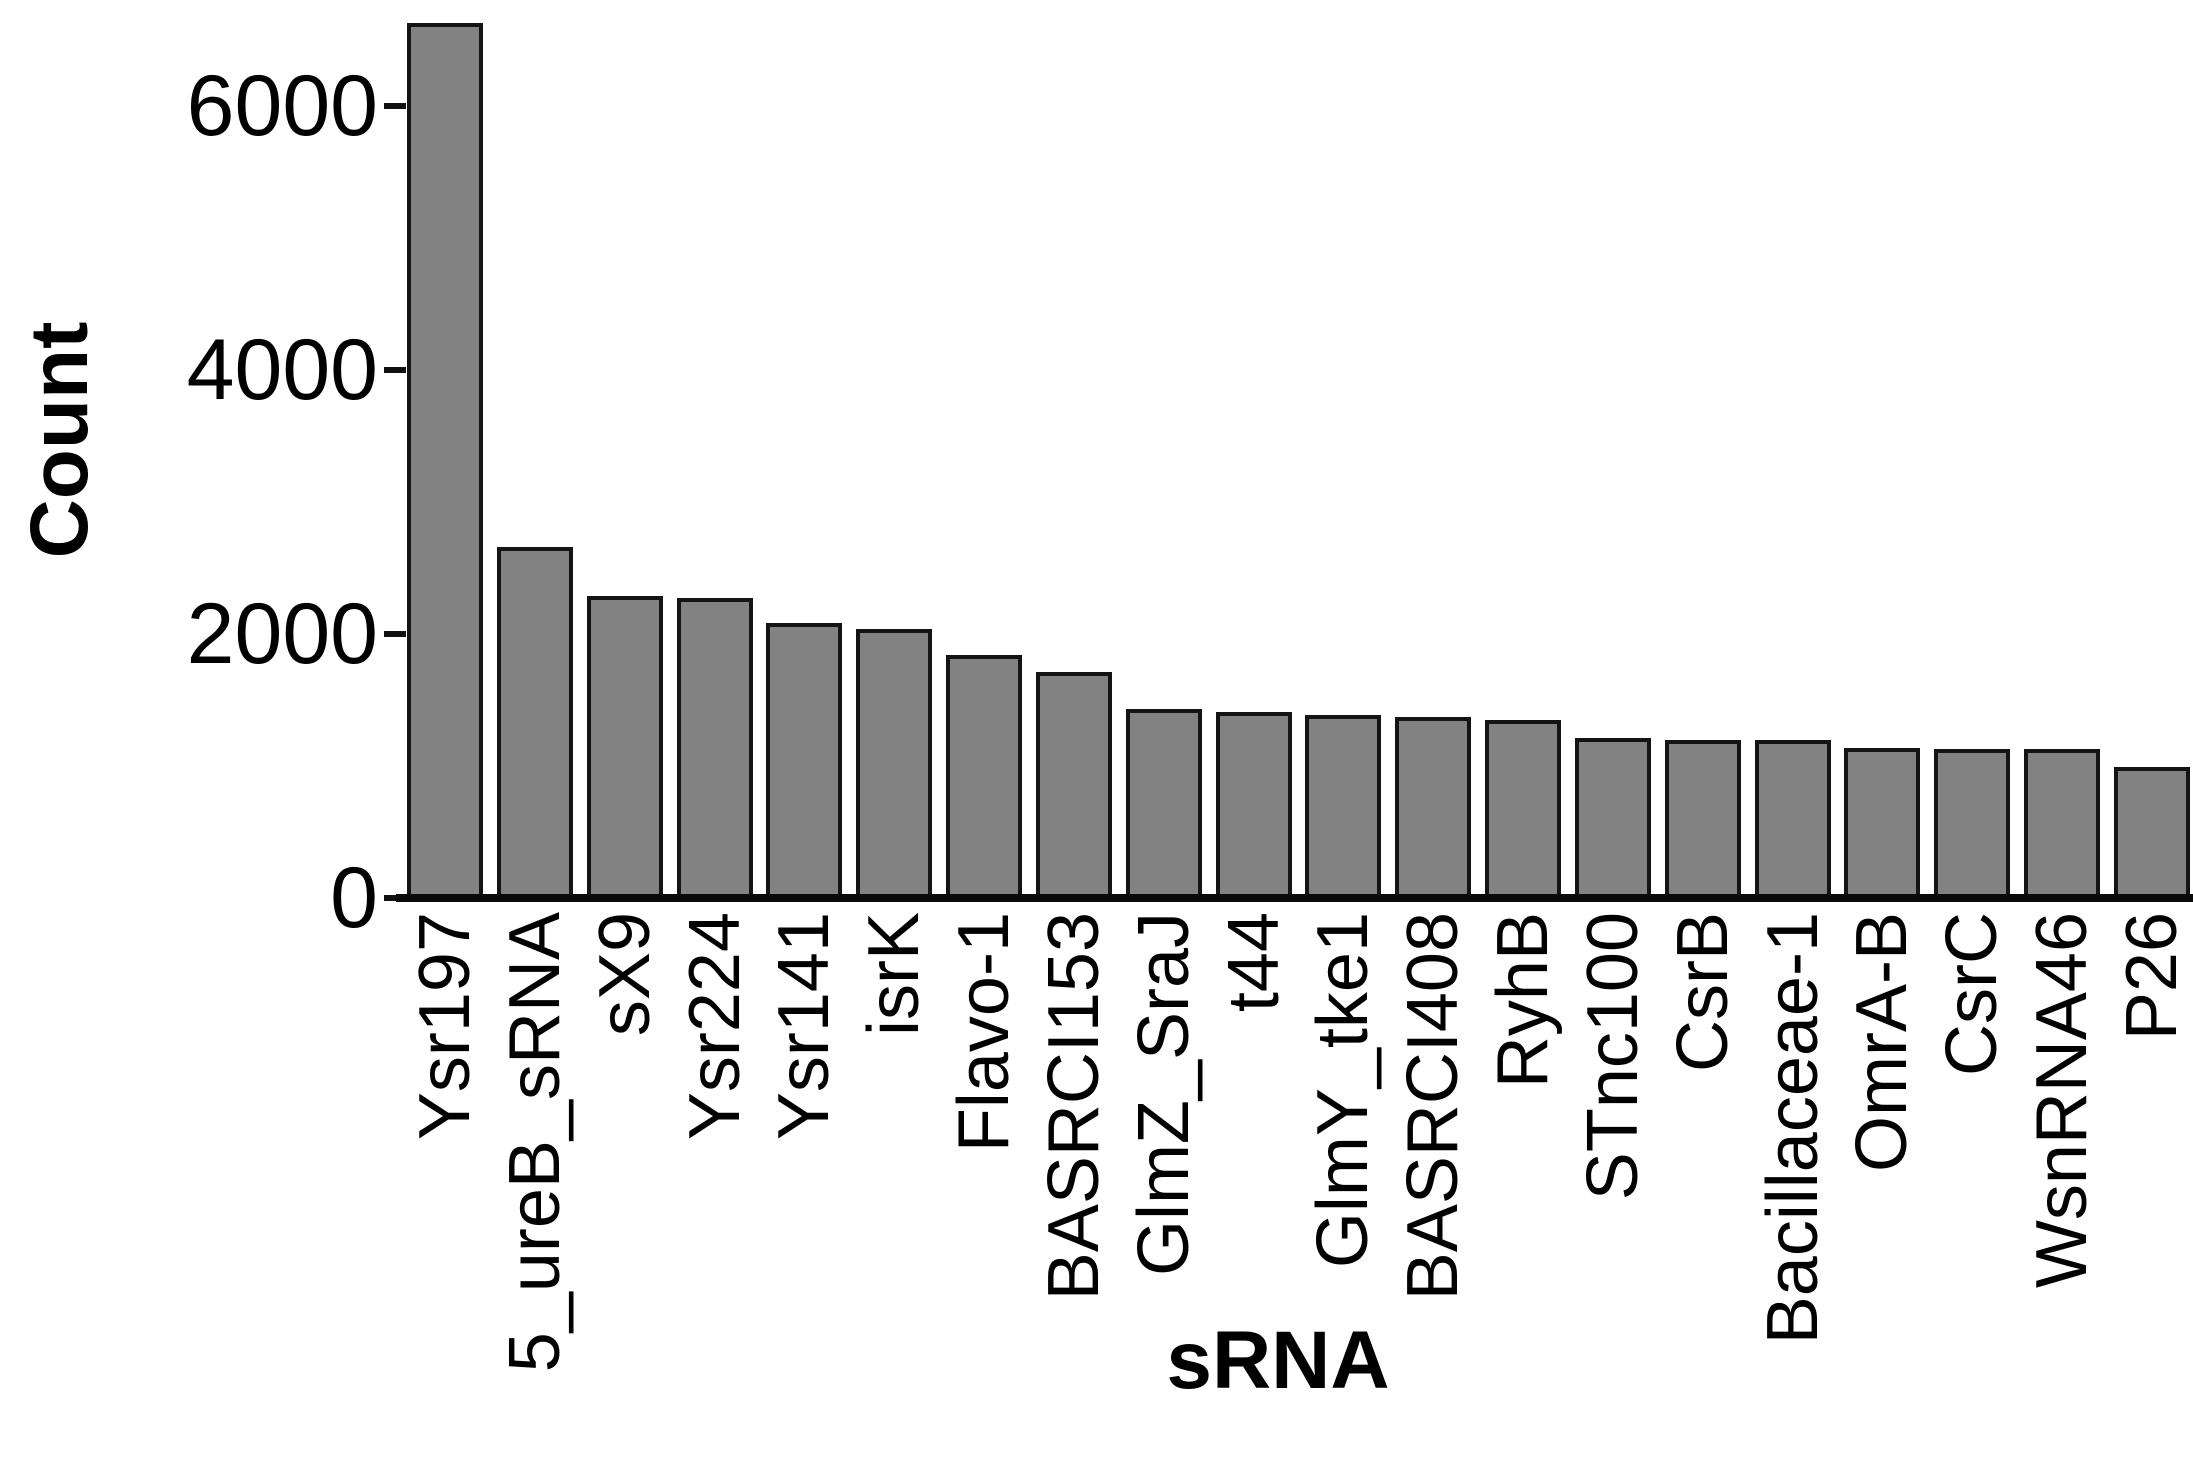  Describe the element at coordinates (282, 370) in the screenshot. I see `y-tick-label: 4000` at that location.